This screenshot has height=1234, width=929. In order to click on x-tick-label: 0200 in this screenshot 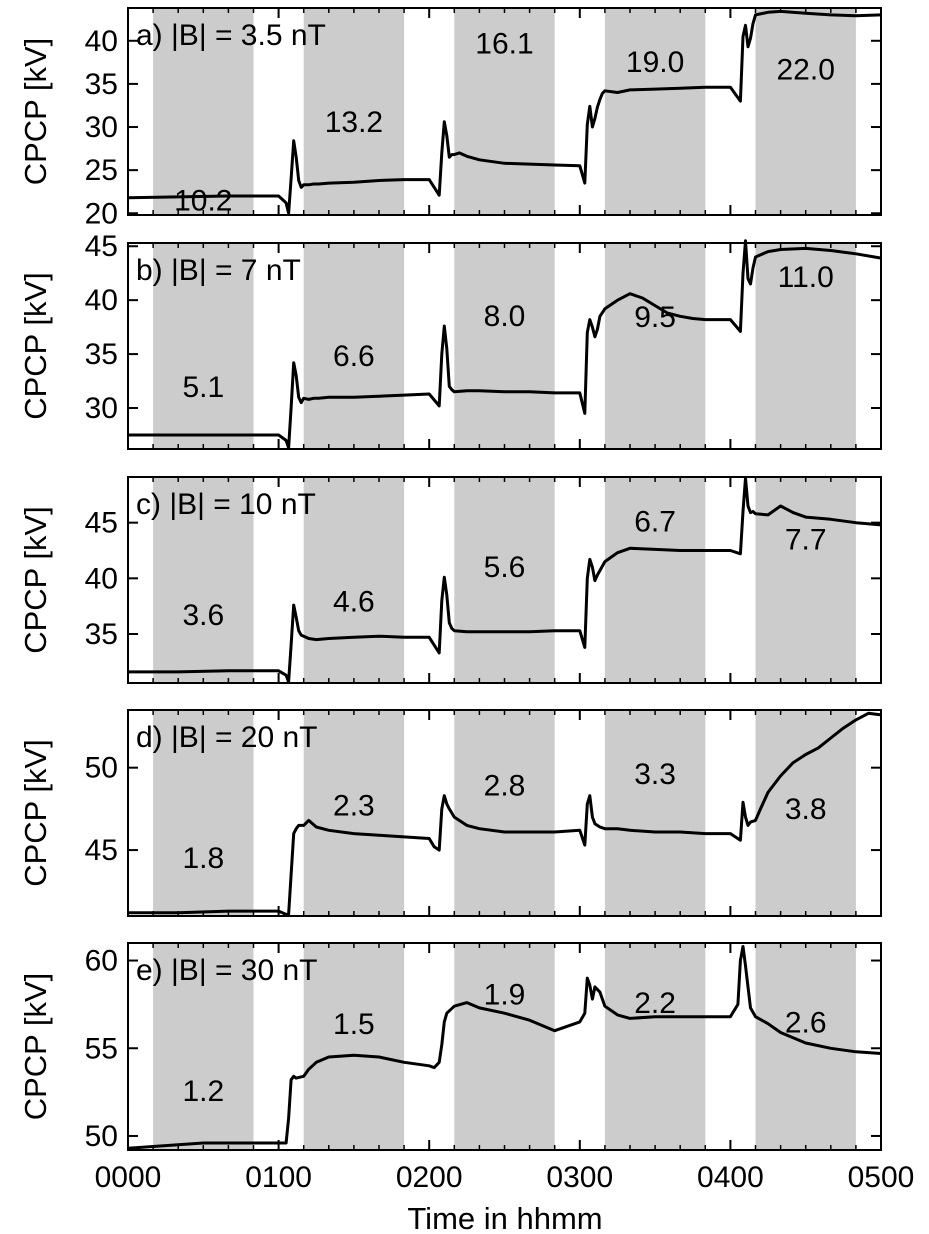, I will do `click(429, 1177)`.